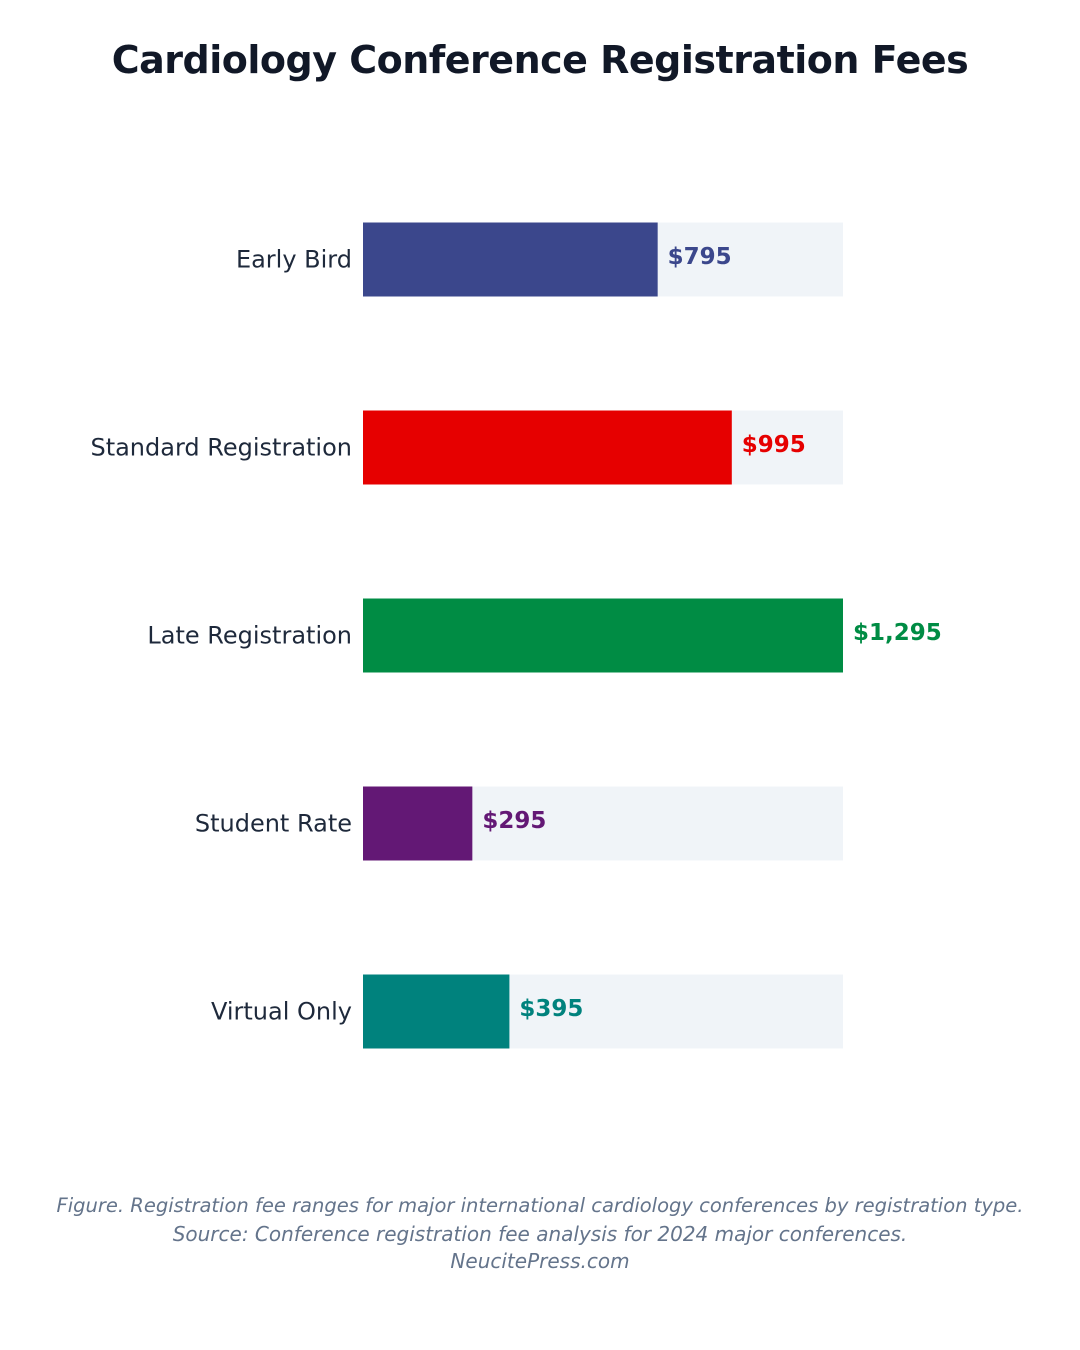 The height and width of the screenshot is (1350, 1080). What do you see at coordinates (551, 1009) in the screenshot?
I see `value-label: $395` at bounding box center [551, 1009].